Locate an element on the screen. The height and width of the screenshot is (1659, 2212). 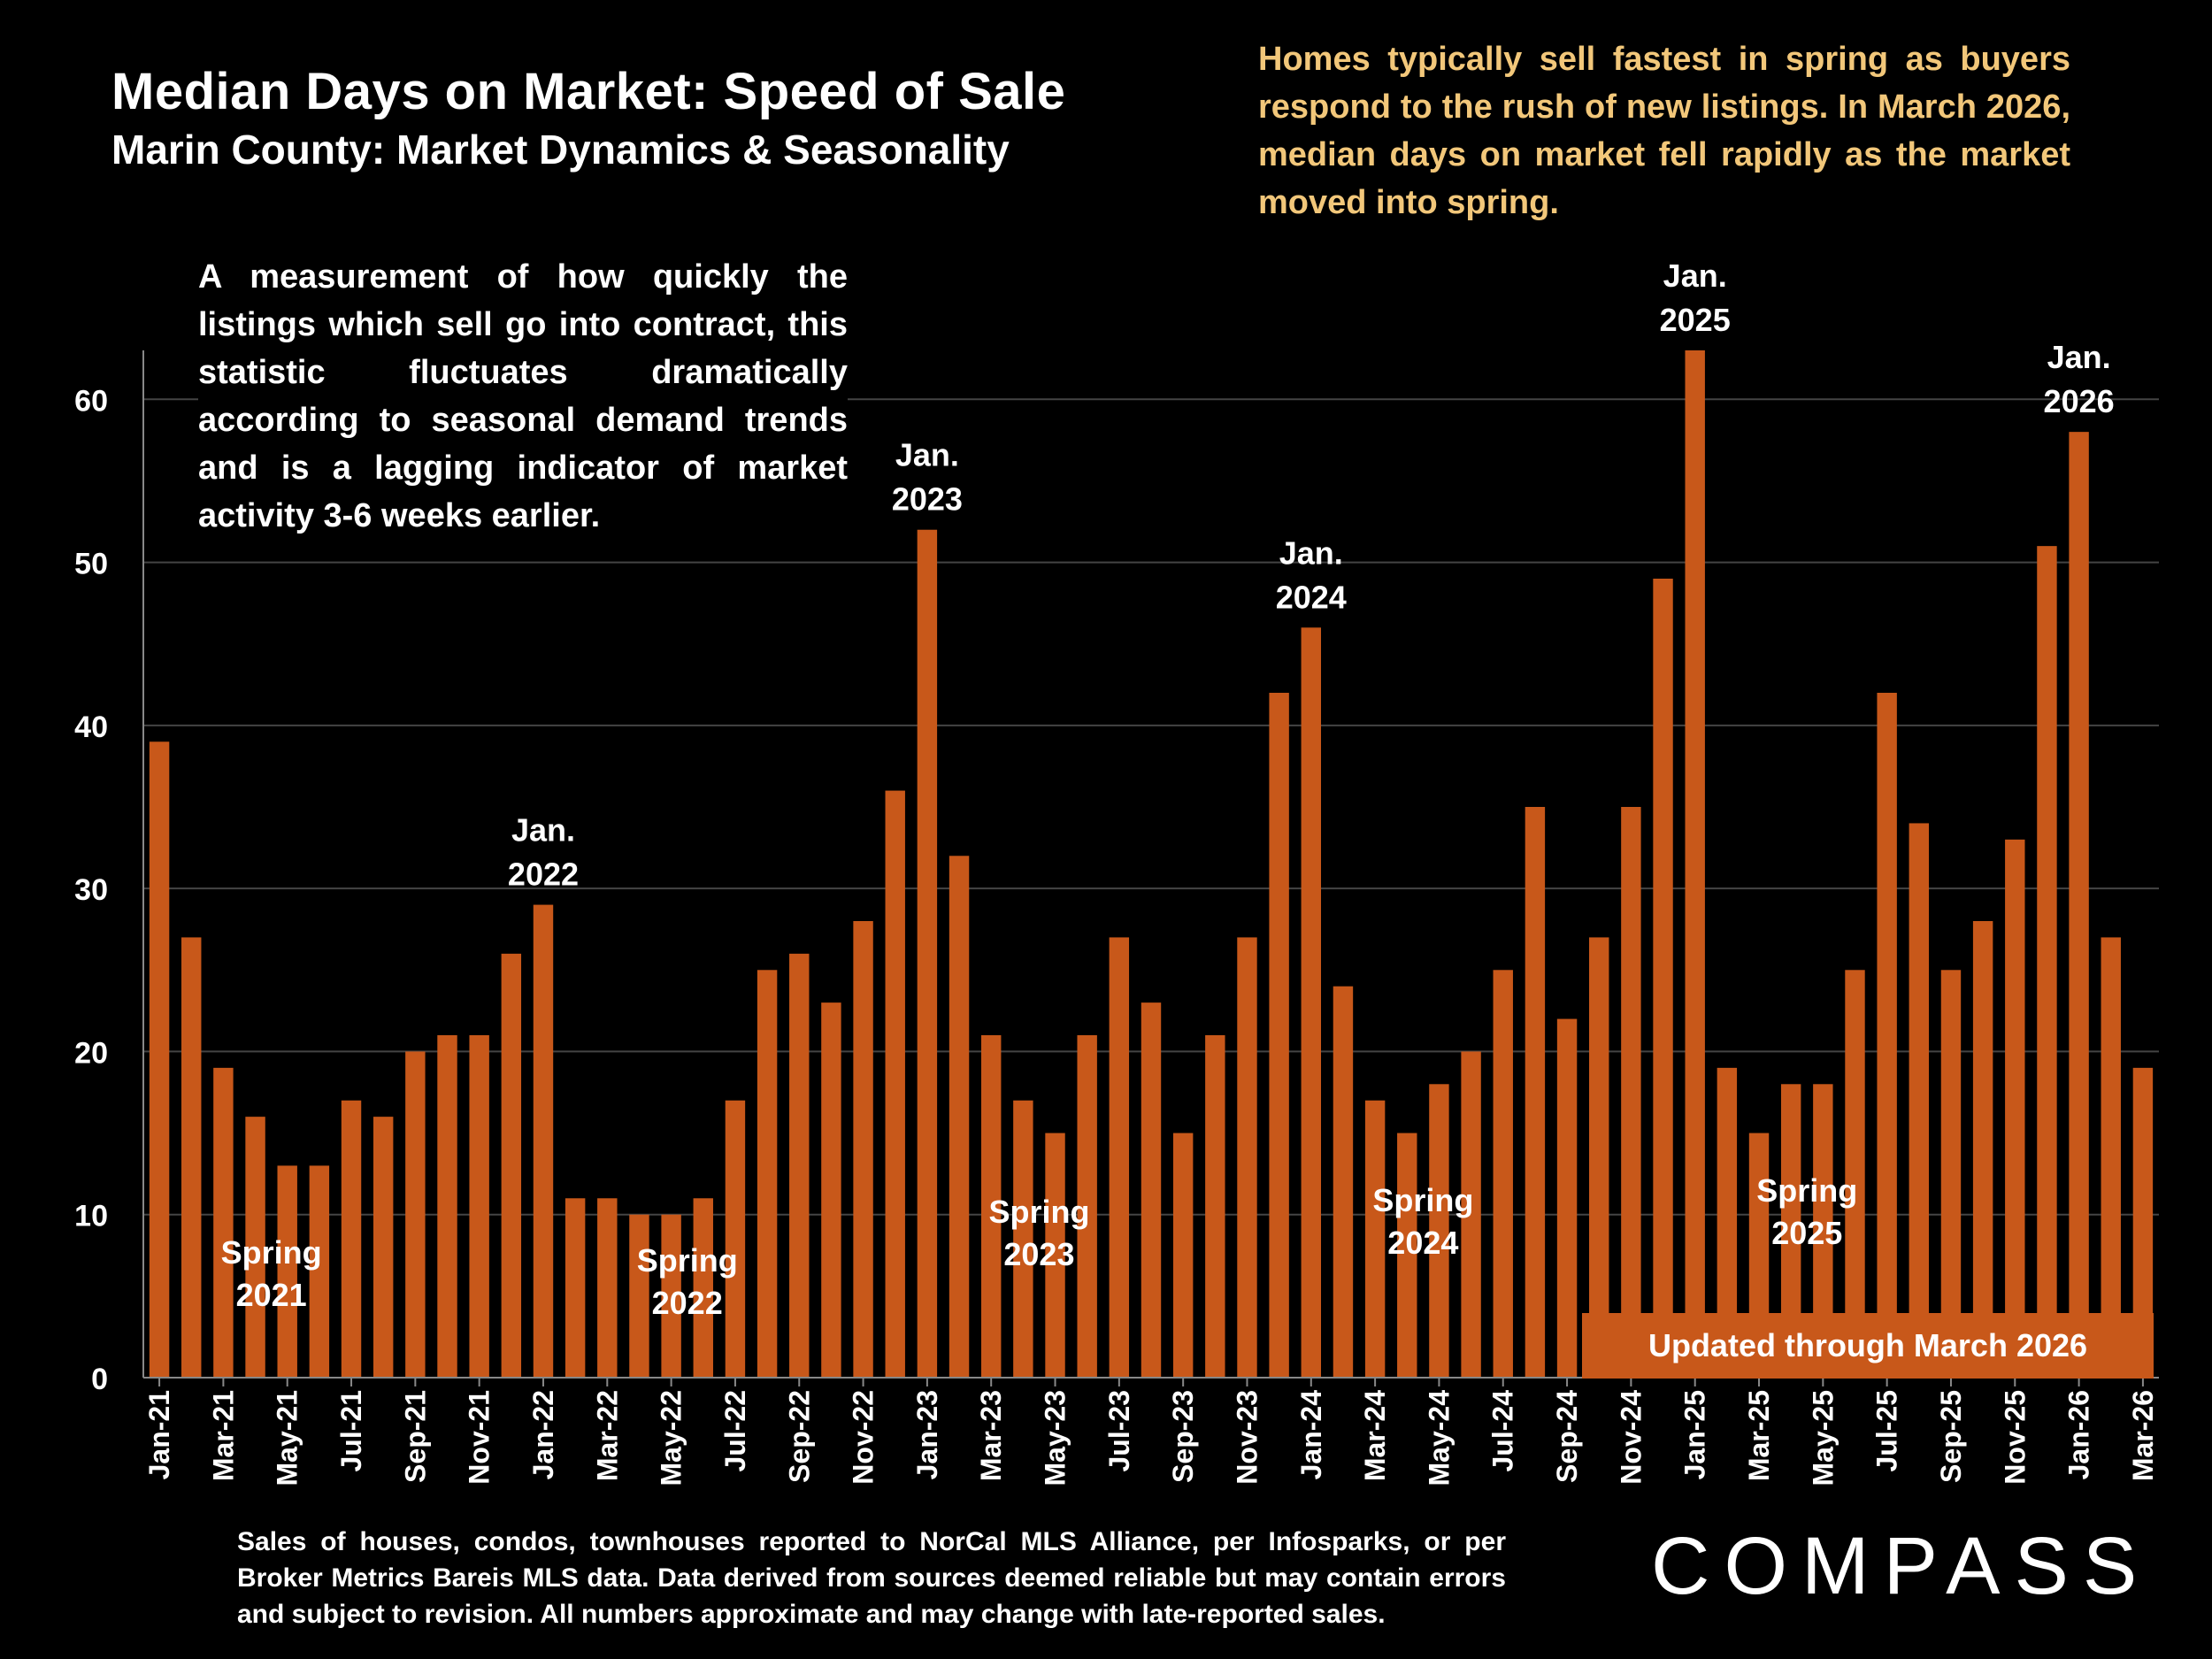
x-tick-label: Nov-25 is located at coordinates (2015, 1438).